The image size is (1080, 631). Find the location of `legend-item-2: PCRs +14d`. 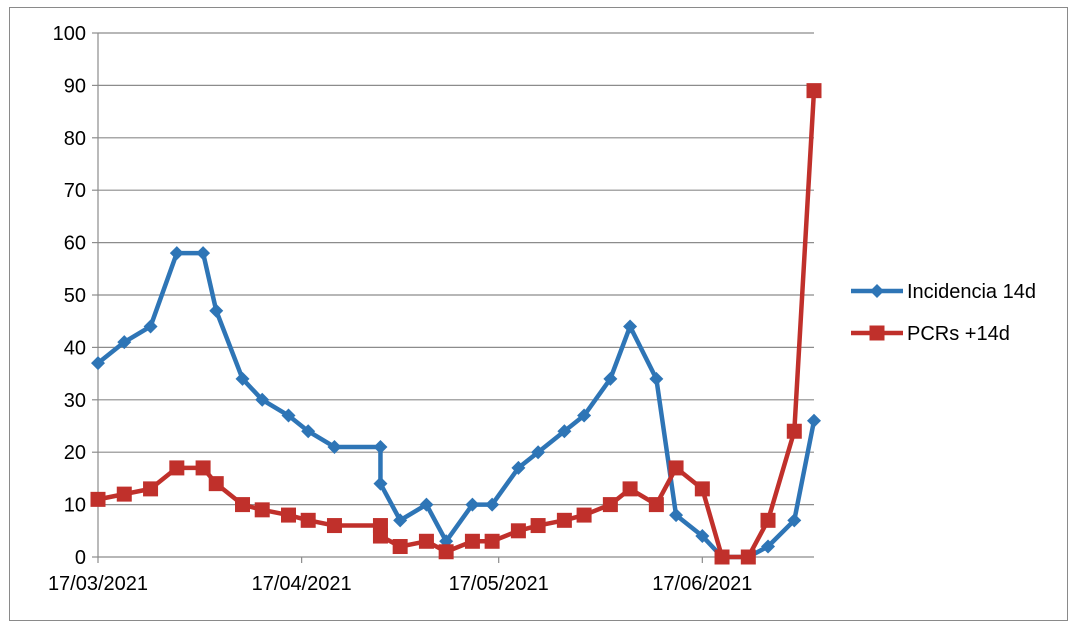

legend-item-2: PCRs +14d is located at coordinates (930, 334).